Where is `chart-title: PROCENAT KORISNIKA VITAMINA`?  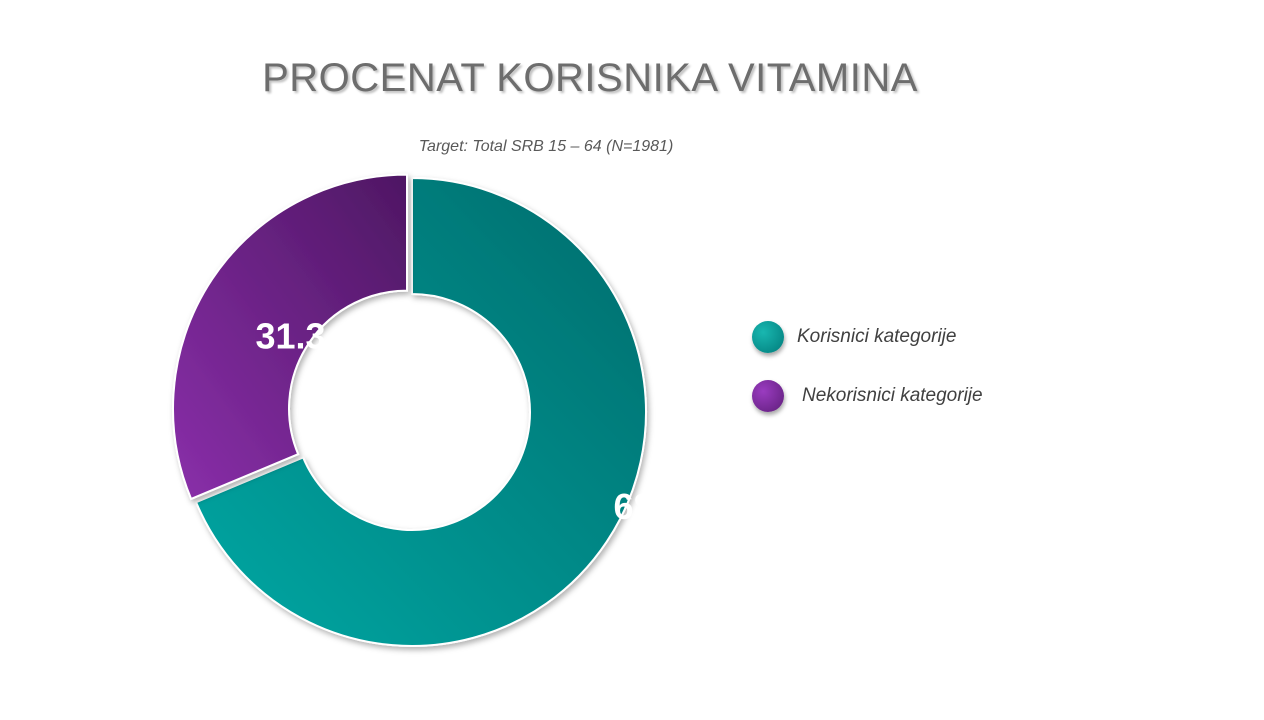 chart-title: PROCENAT KORISNIKA VITAMINA is located at coordinates (590, 78).